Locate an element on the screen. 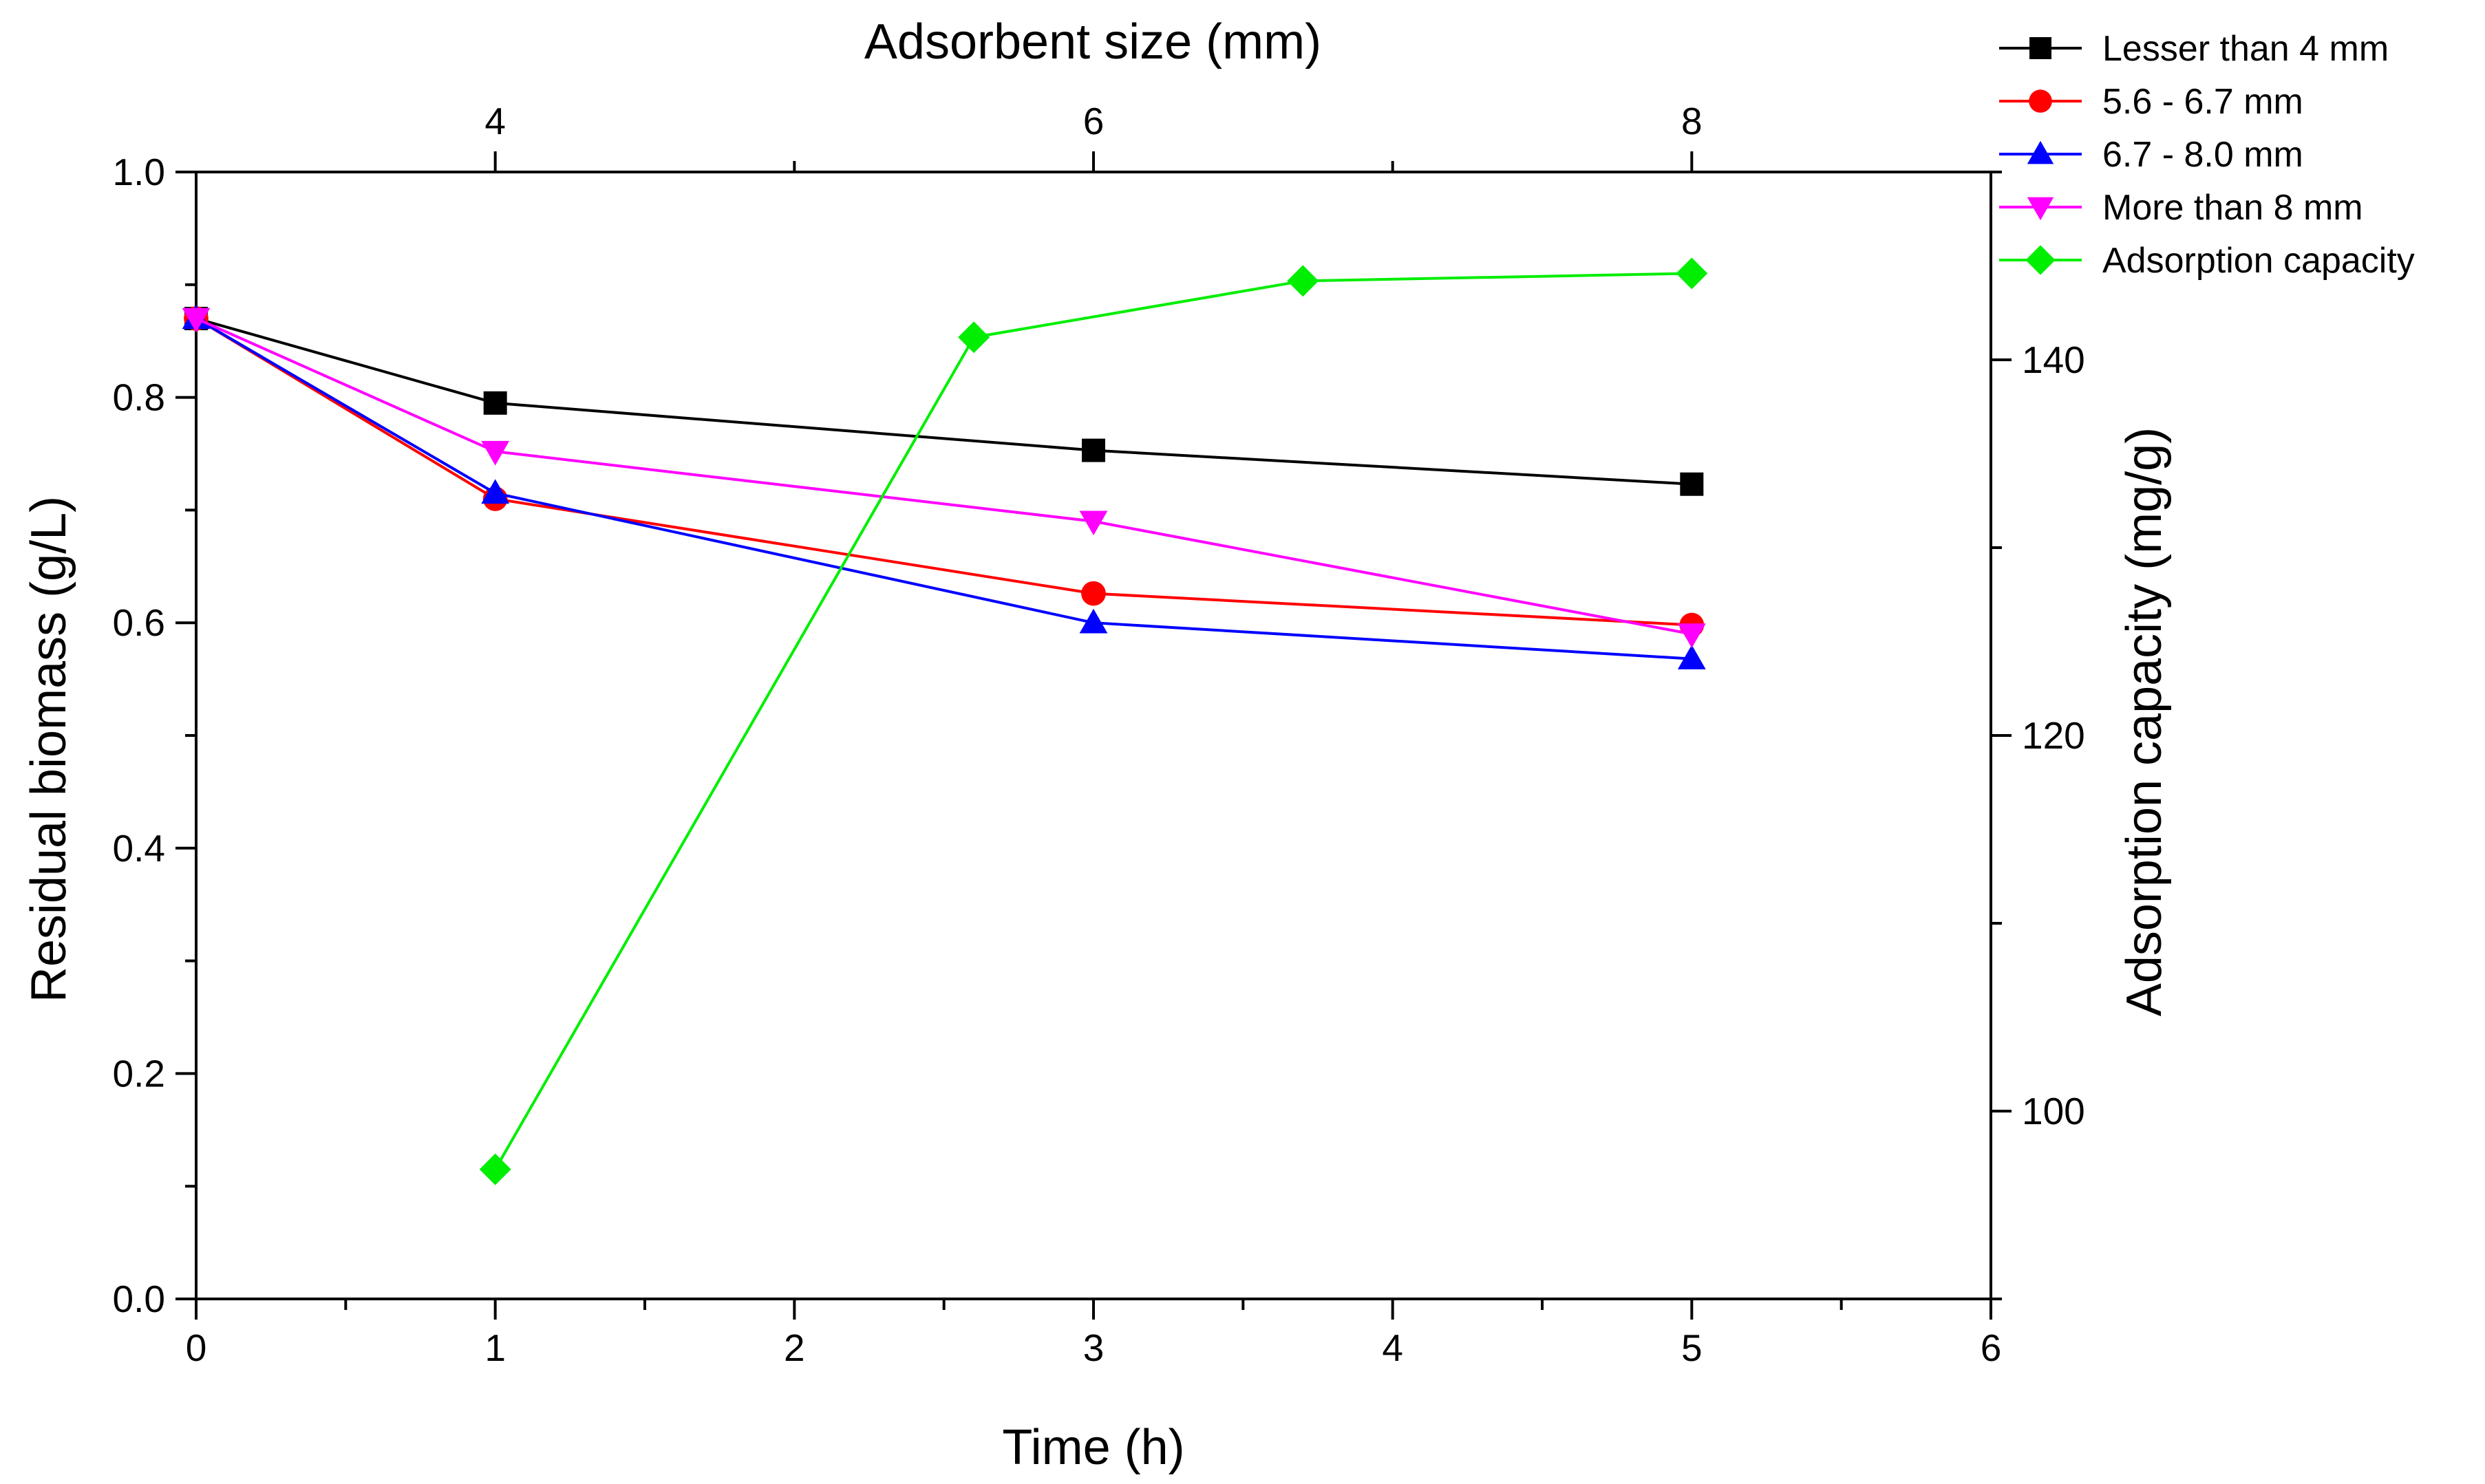 This screenshot has width=2485, height=1484. legend-label: More than 8 mm is located at coordinates (2232, 208).